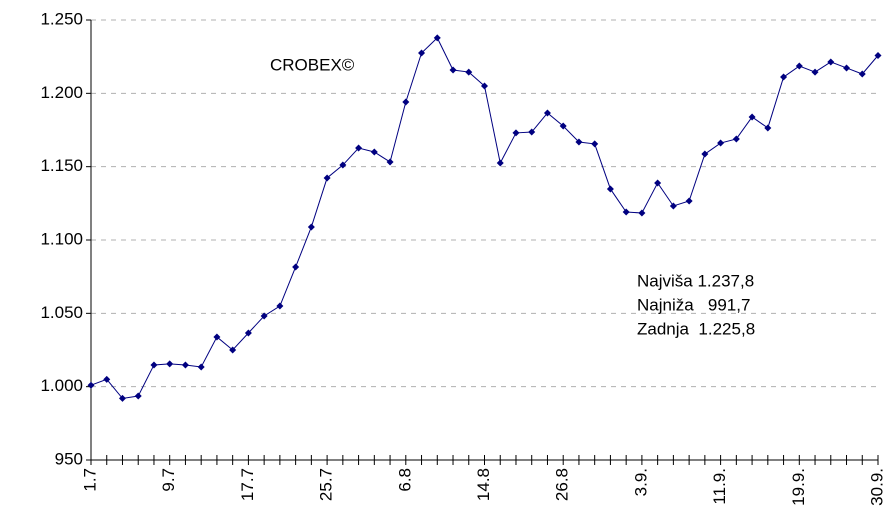 This screenshot has height=529, width=885. What do you see at coordinates (61, 18) in the screenshot?
I see `y-tick-label: 1.250` at bounding box center [61, 18].